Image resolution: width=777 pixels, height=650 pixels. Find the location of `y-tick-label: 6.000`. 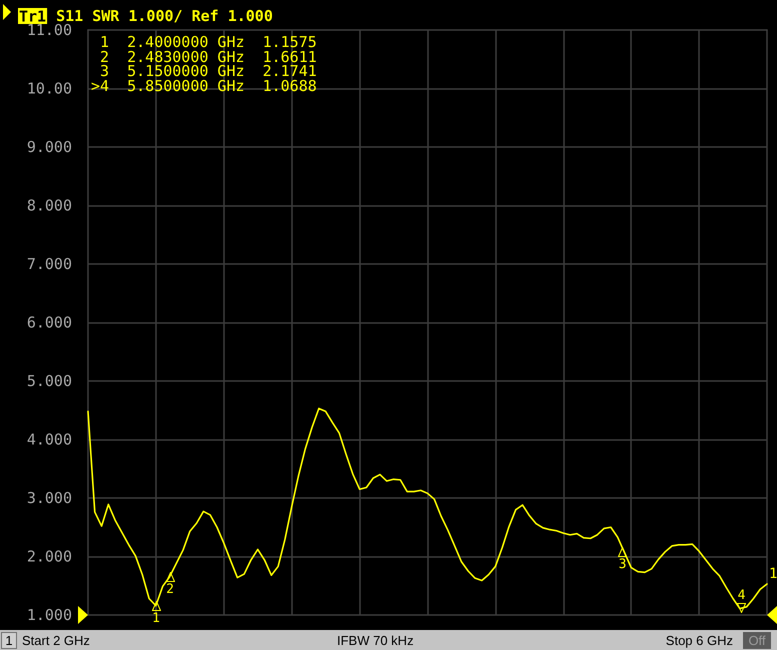

y-tick-label: 6.000 is located at coordinates (49, 323).